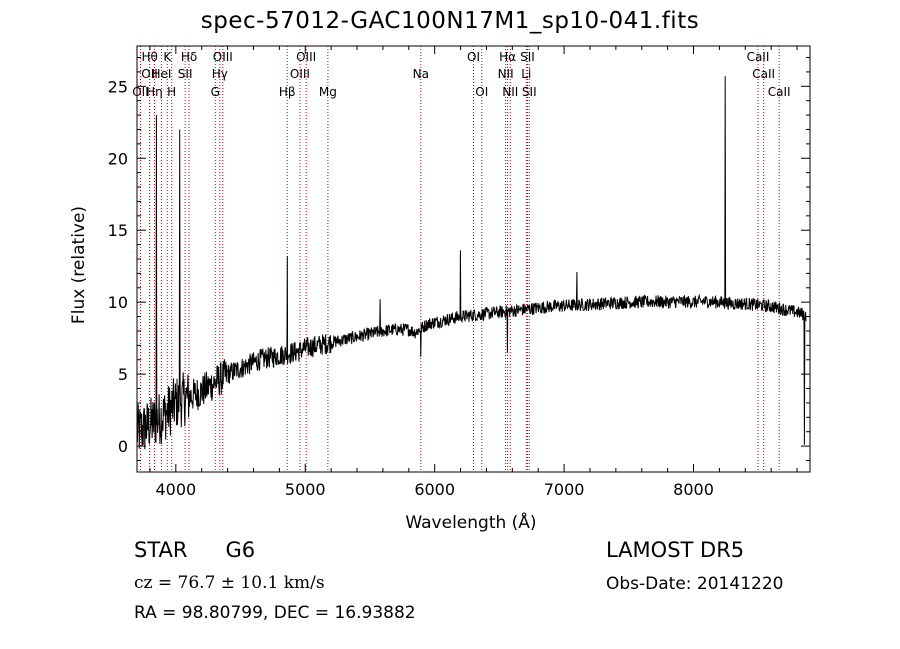  Describe the element at coordinates (123, 446) in the screenshot. I see `y-tick-label: 0` at that location.